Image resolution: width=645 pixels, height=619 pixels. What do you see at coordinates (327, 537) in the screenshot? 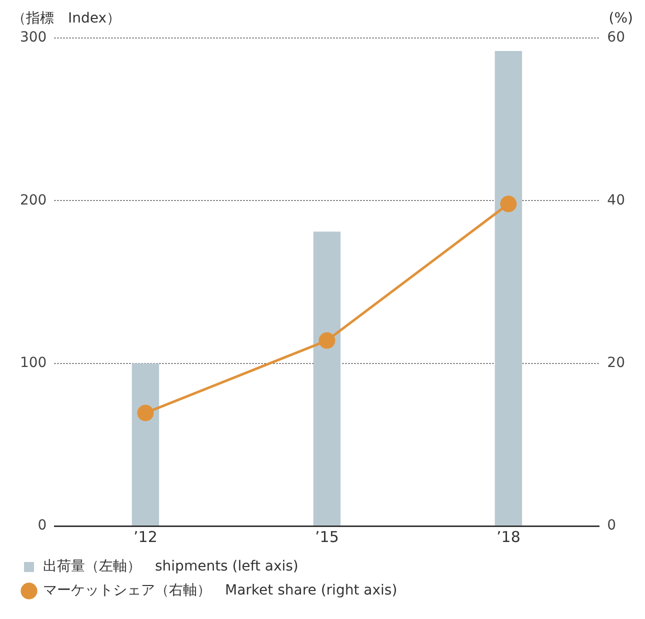
I see `x-tick-label: ’15` at bounding box center [327, 537].